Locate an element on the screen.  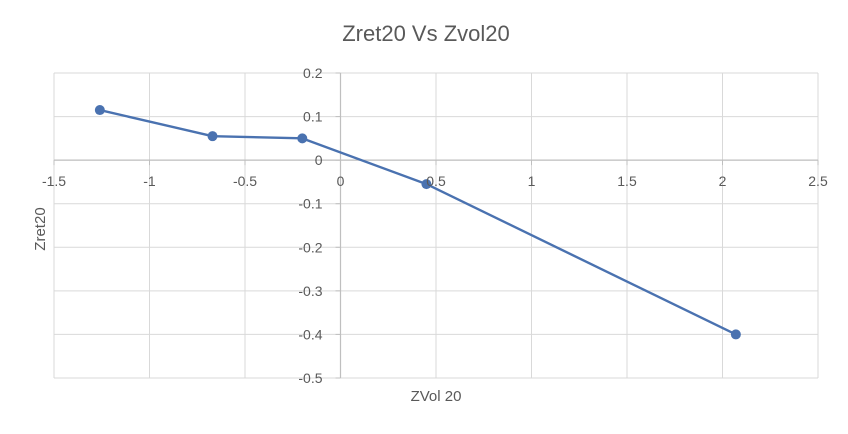
y-tick-label: 0.1 is located at coordinates (313, 117).